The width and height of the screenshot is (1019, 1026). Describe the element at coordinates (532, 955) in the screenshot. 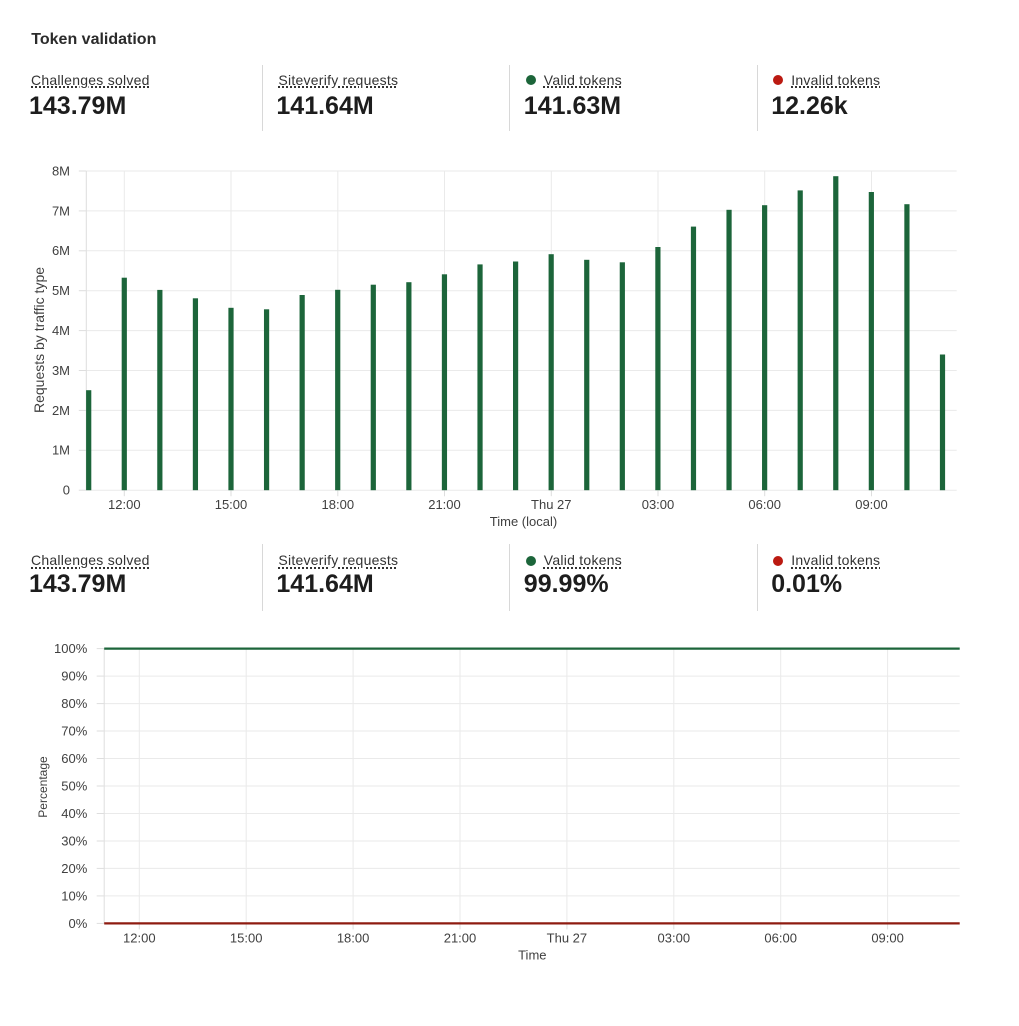

I see `svg-text: Time` at that location.